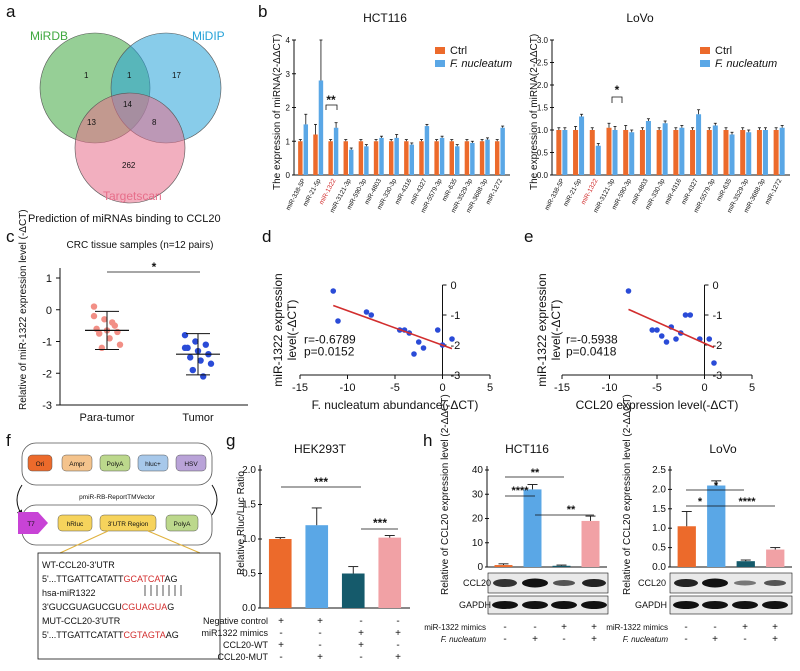  What do you see at coordinates (320, 449) in the screenshot?
I see `chart-title: HEK293T` at bounding box center [320, 449].